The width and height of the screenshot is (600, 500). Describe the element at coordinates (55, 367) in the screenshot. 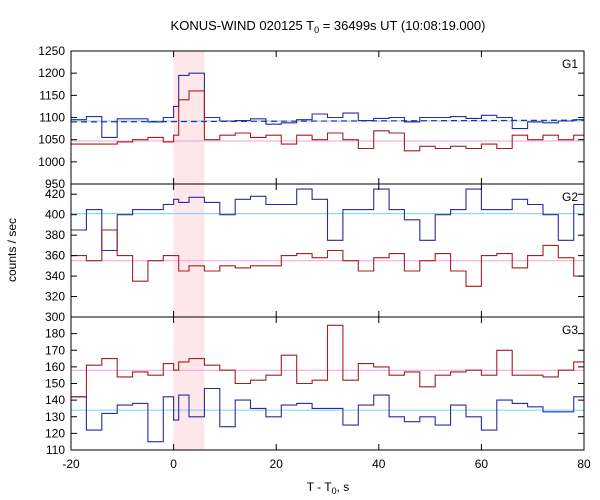

I see `y-tick-label: 160` at that location.